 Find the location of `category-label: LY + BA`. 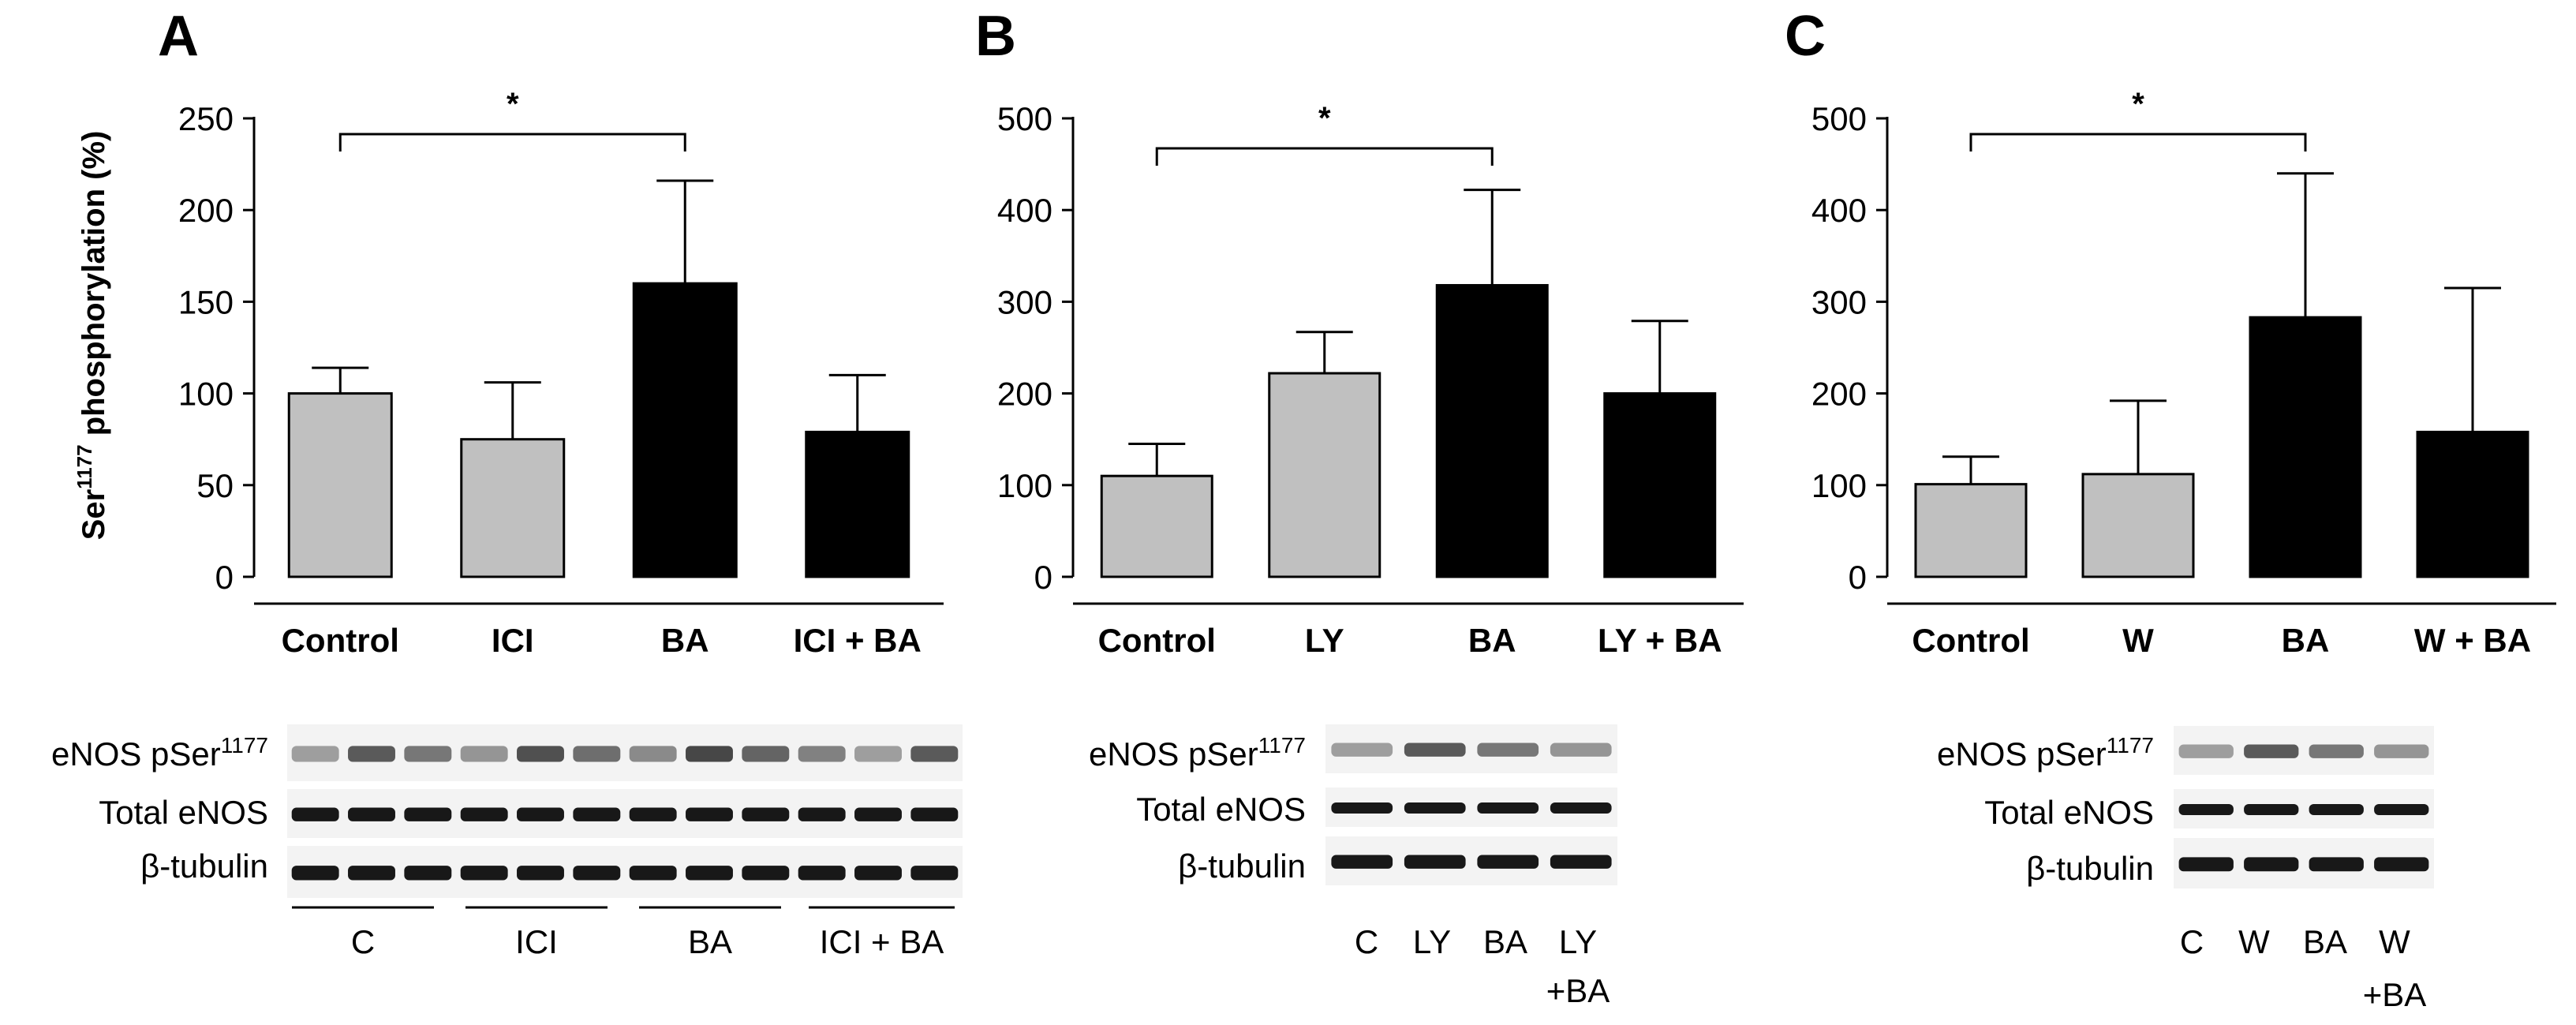

category-label: LY + BA is located at coordinates (1660, 640).